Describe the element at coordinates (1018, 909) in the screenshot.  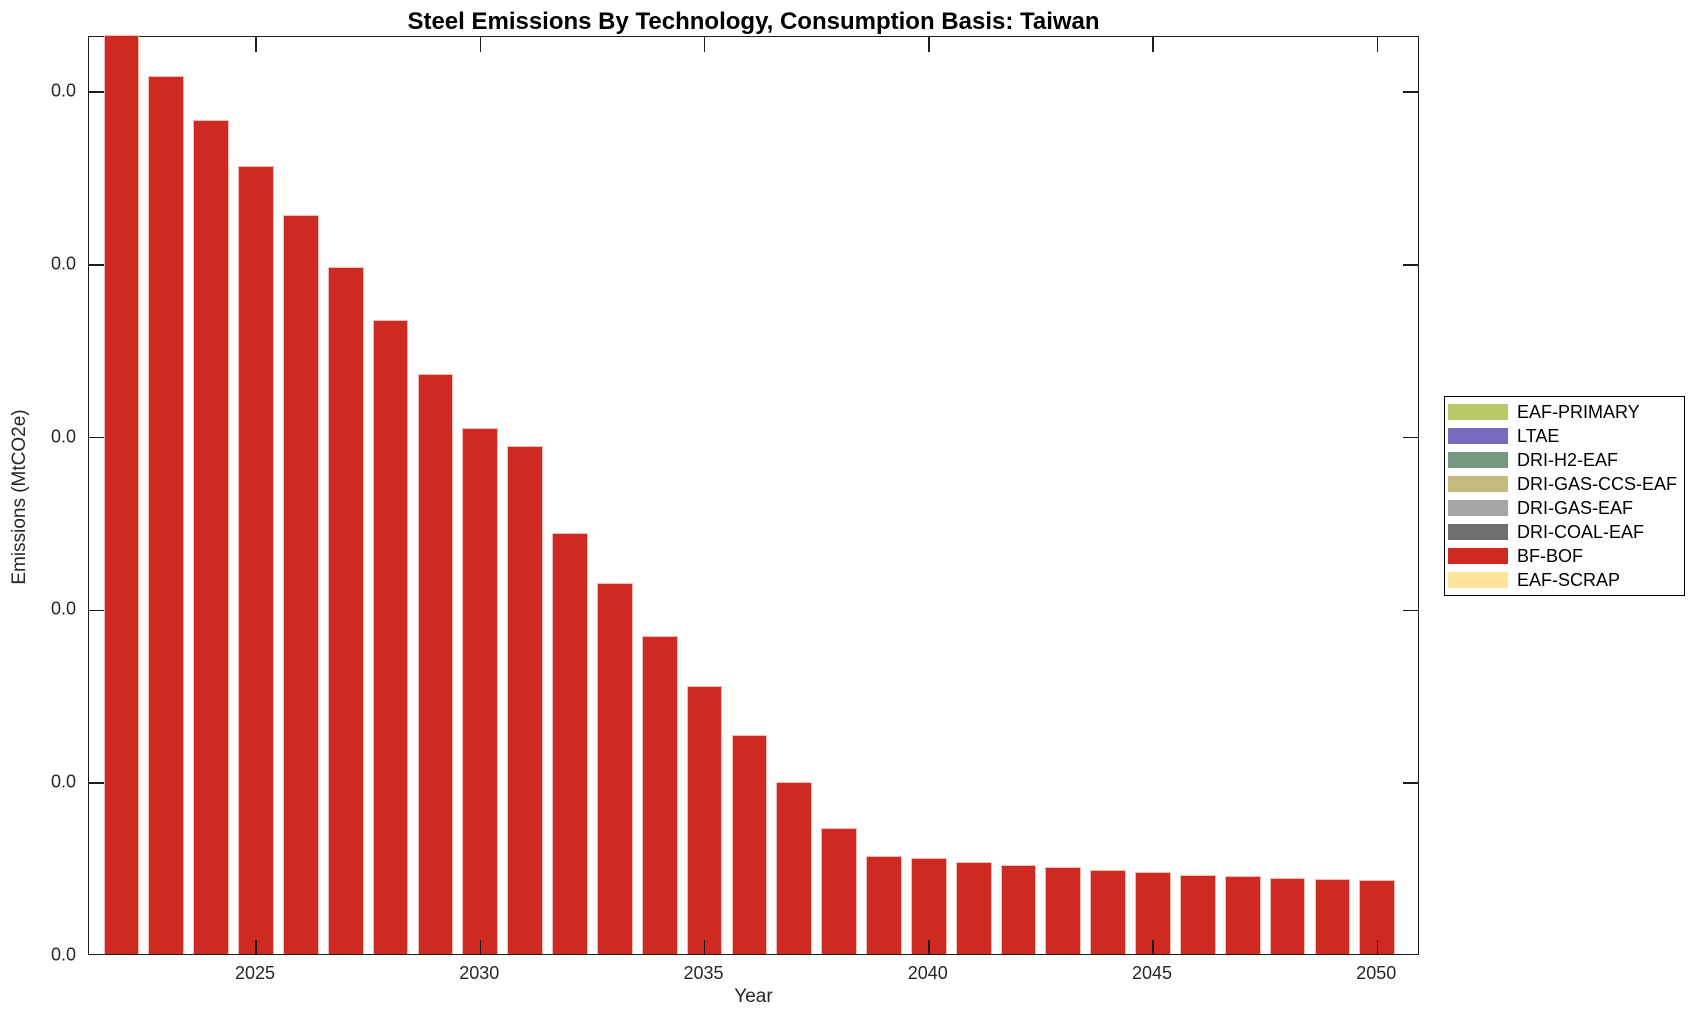
I see `bar-2042` at that location.